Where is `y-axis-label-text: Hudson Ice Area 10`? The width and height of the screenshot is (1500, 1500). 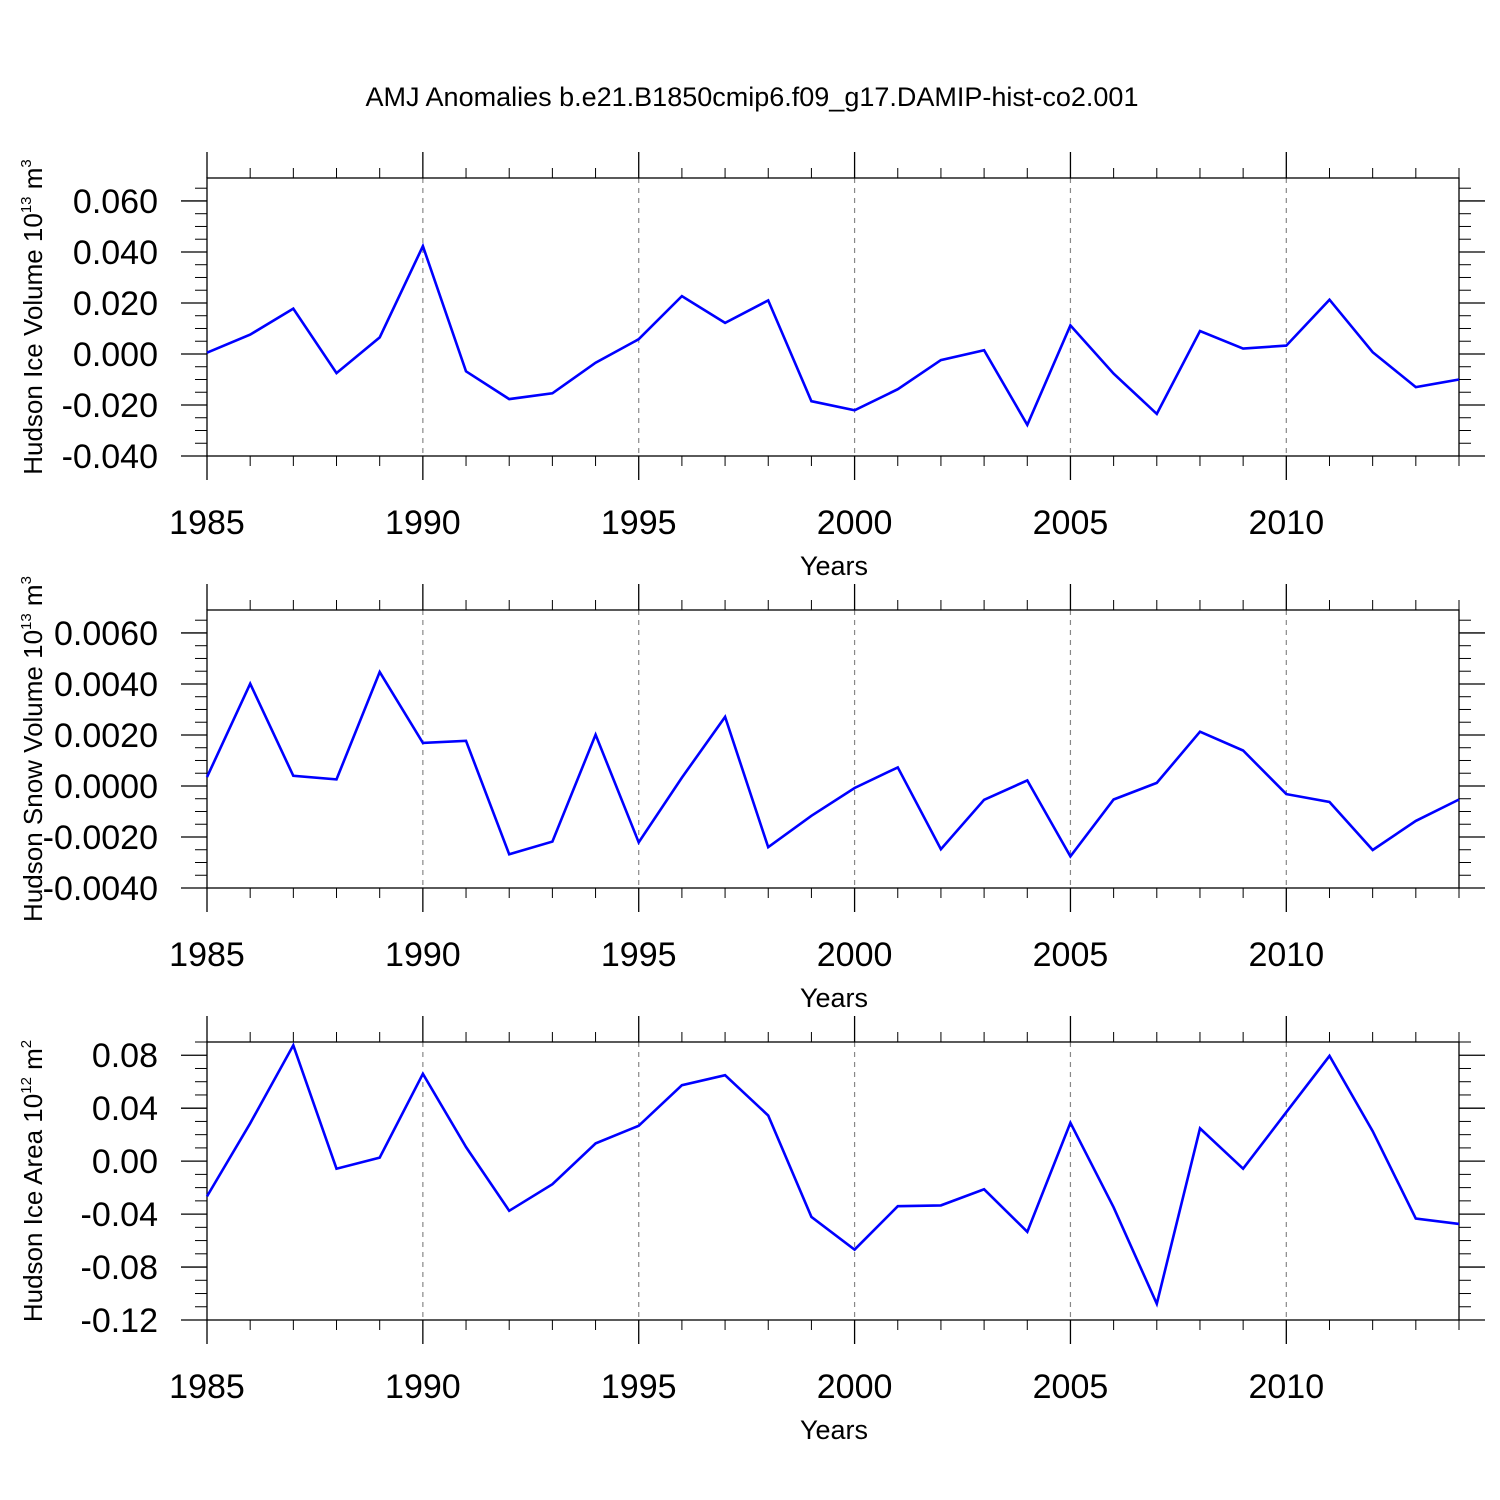
y-axis-label-text: Hudson Ice Area 10 is located at coordinates (33, 1208).